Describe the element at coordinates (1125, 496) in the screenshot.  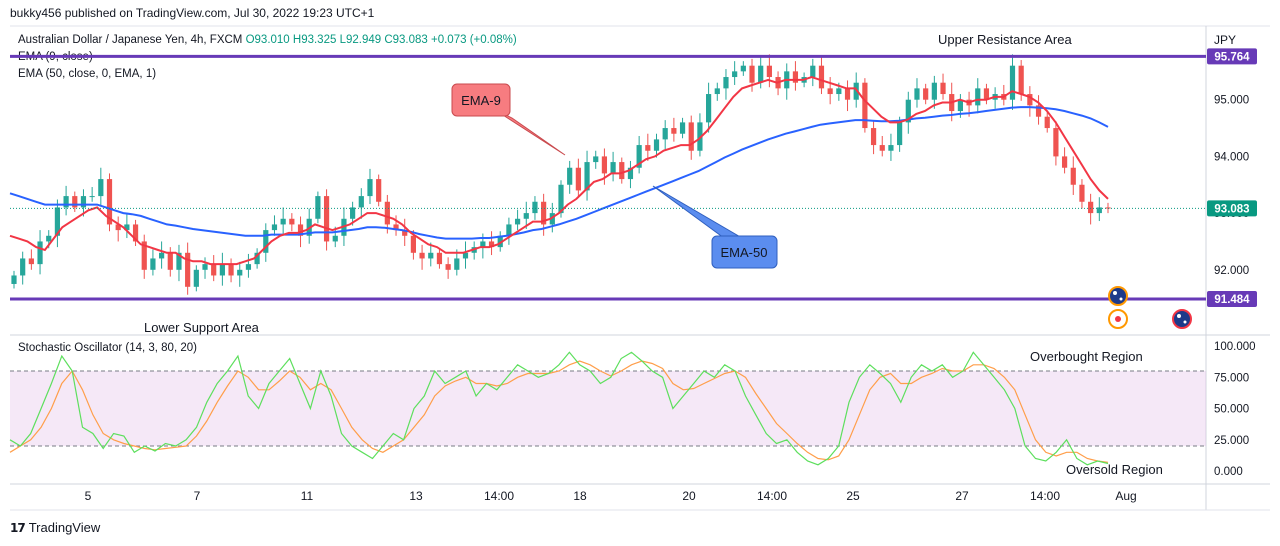
I see `time-tick-label: Aug` at that location.